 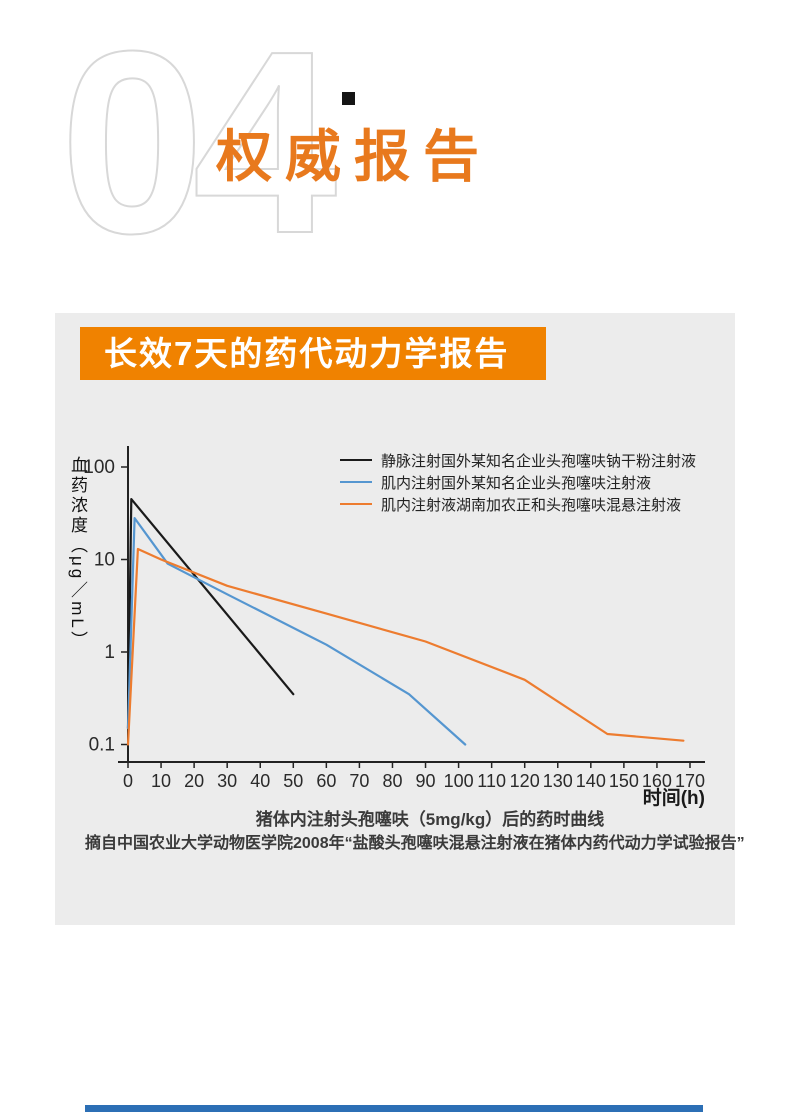 I want to click on x-axis-label: 时间(h), so click(x=674, y=798).